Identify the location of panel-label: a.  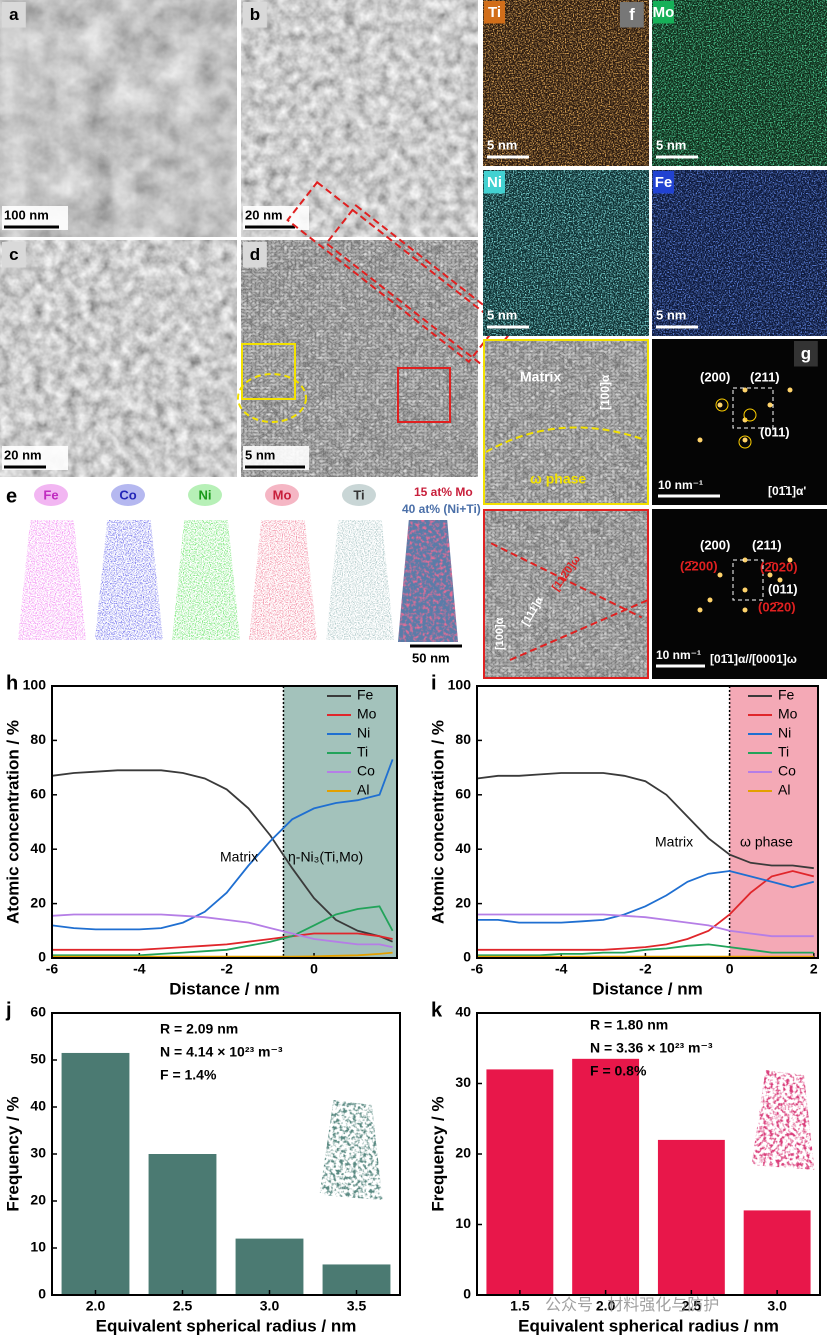
(14, 14).